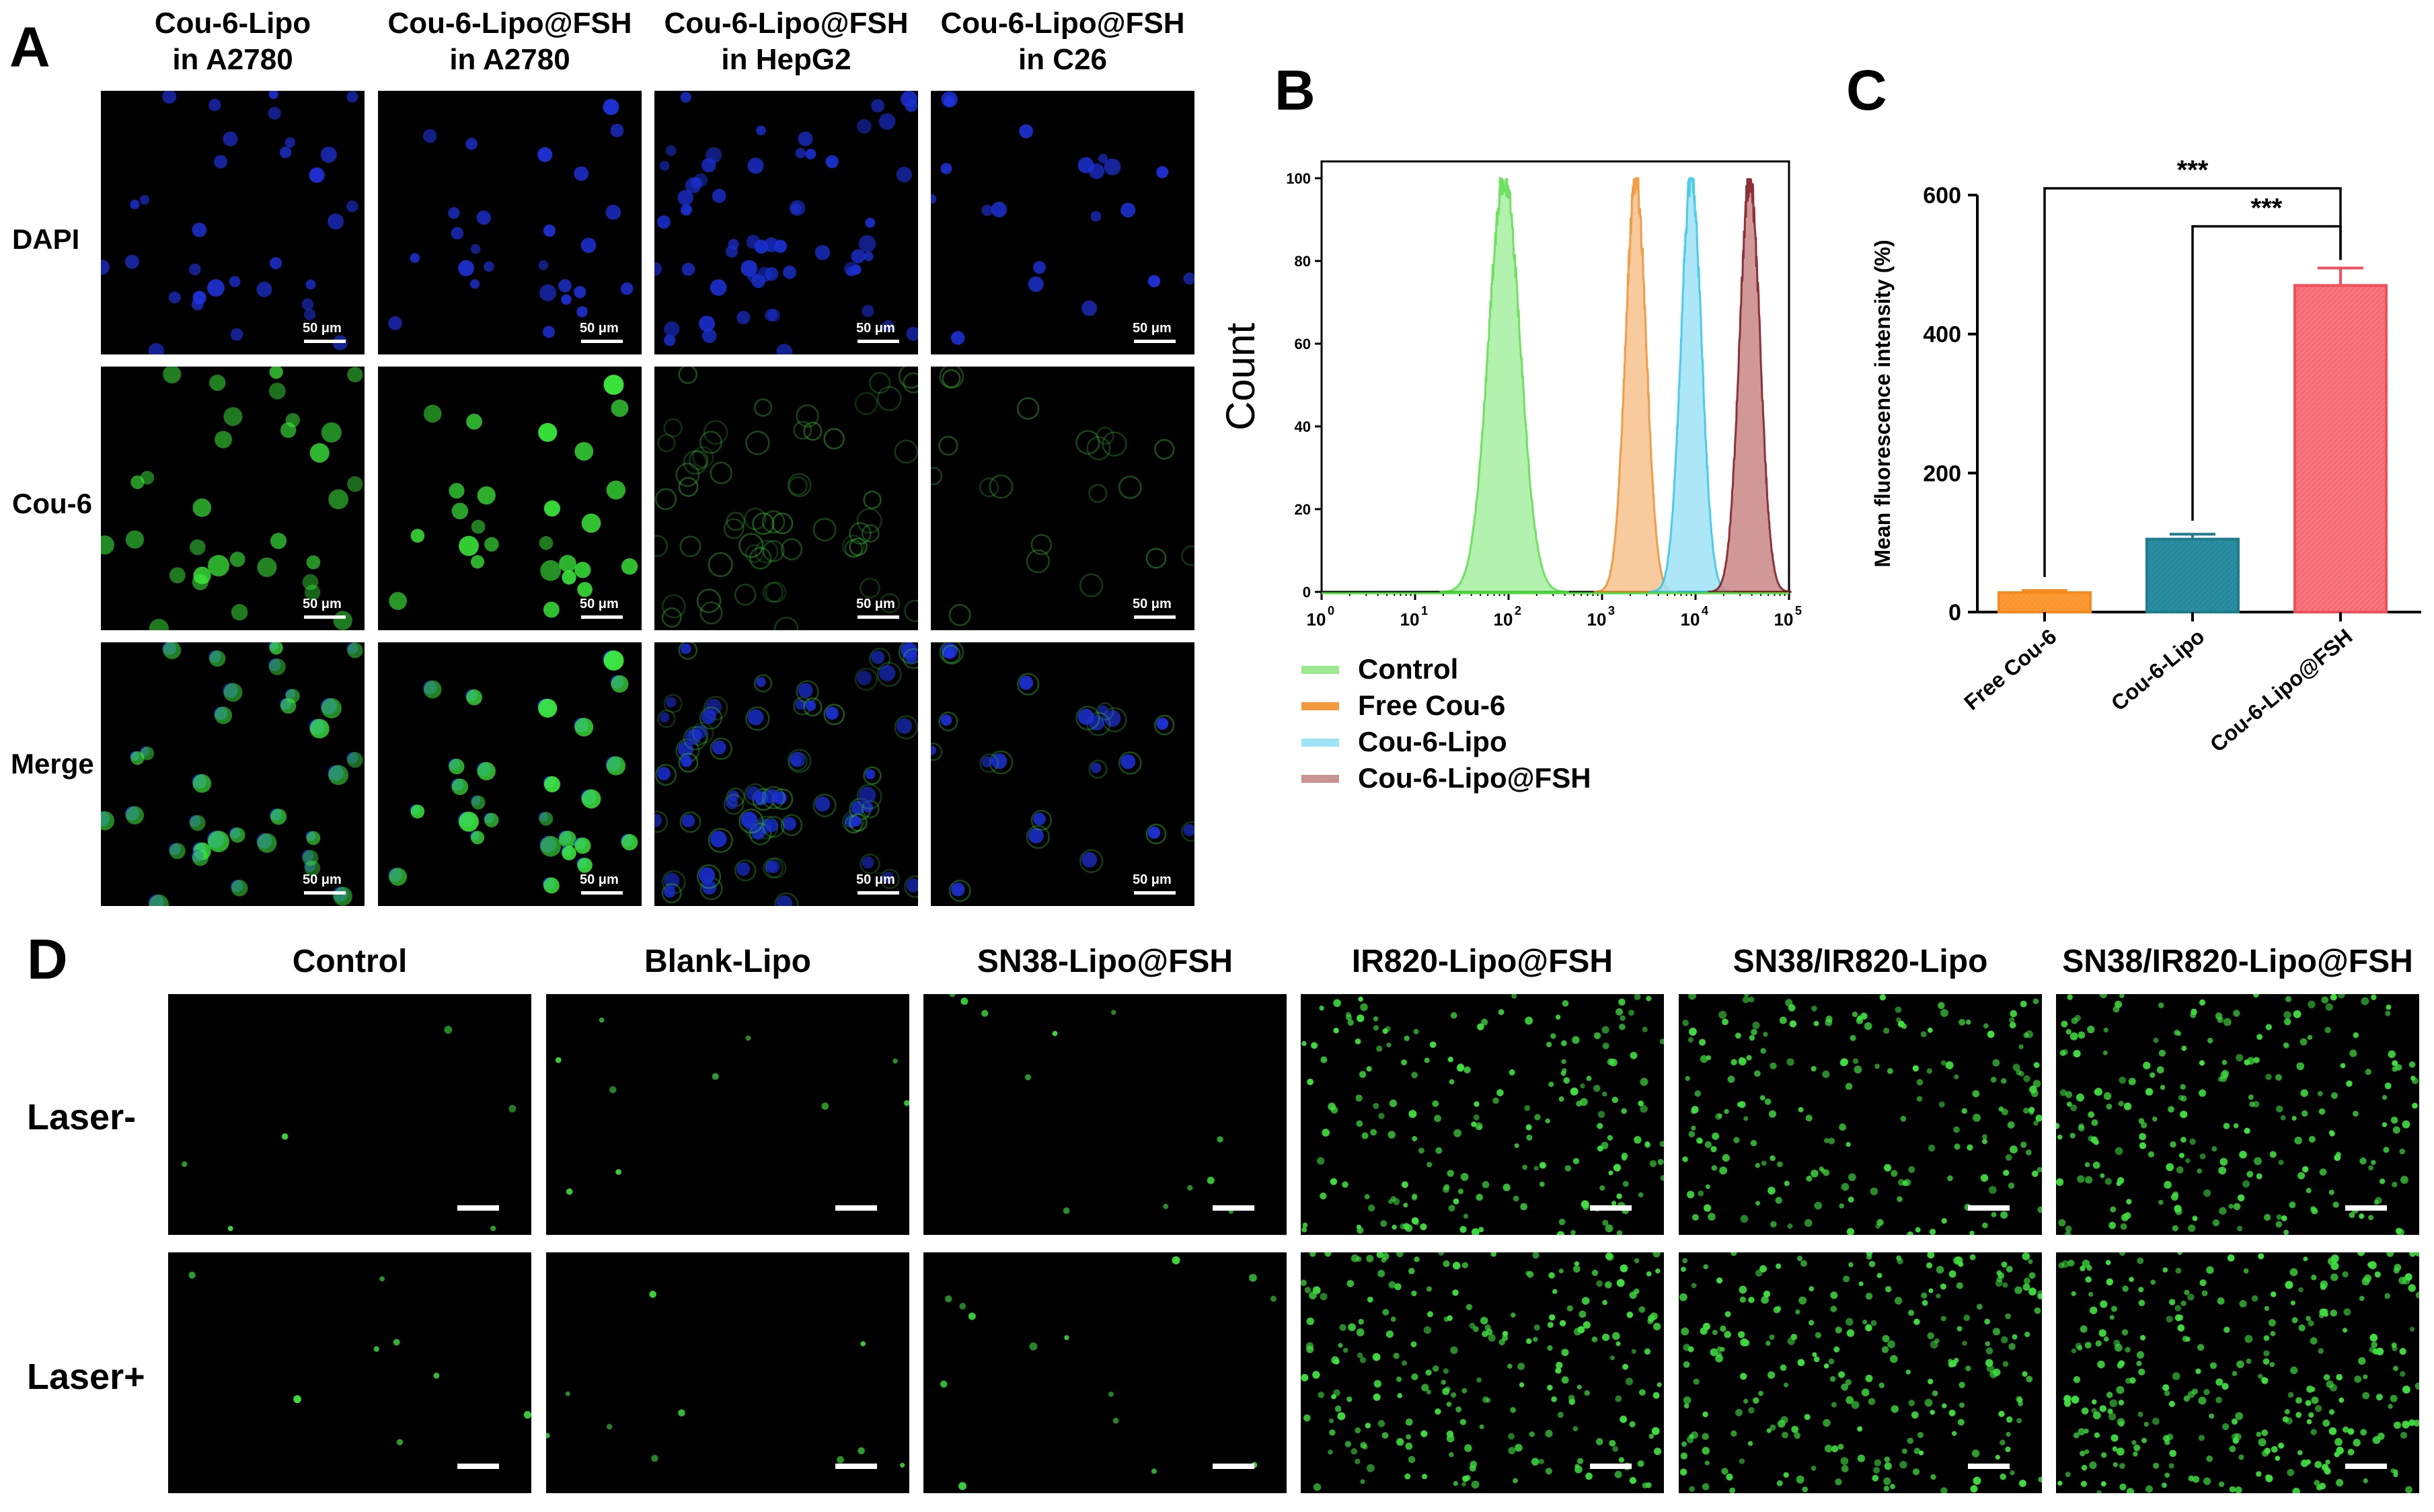  Describe the element at coordinates (1295, 90) in the screenshot. I see `panel-b-letter: B` at that location.